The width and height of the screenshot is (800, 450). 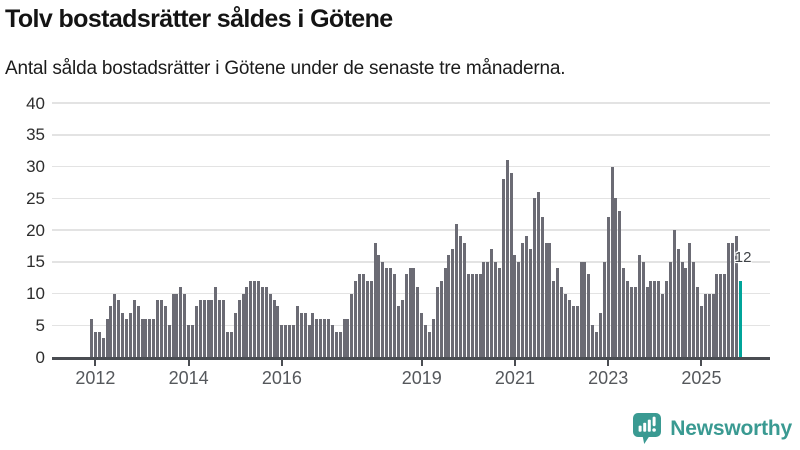 I want to click on x-tick-2014, so click(x=188, y=362).